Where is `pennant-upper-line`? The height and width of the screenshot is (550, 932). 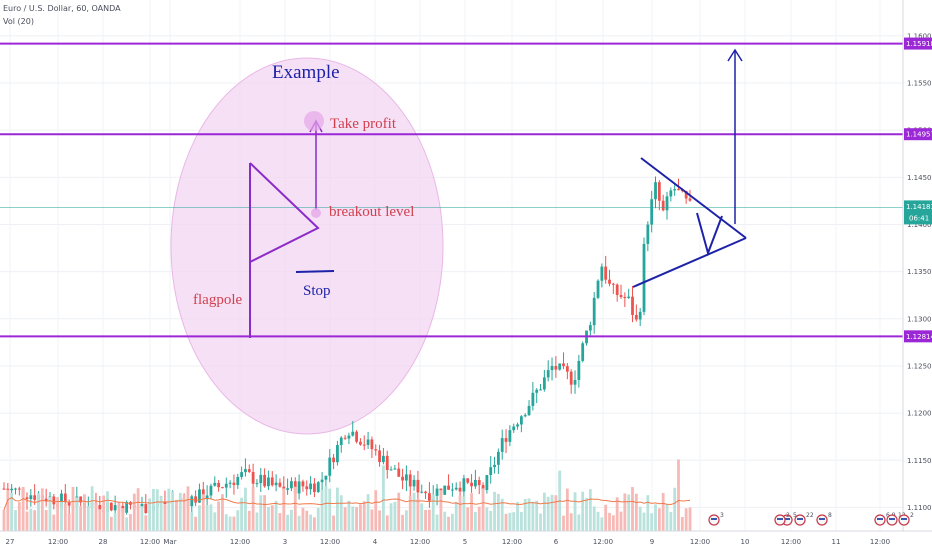 pennant-upper-line is located at coordinates (693, 198).